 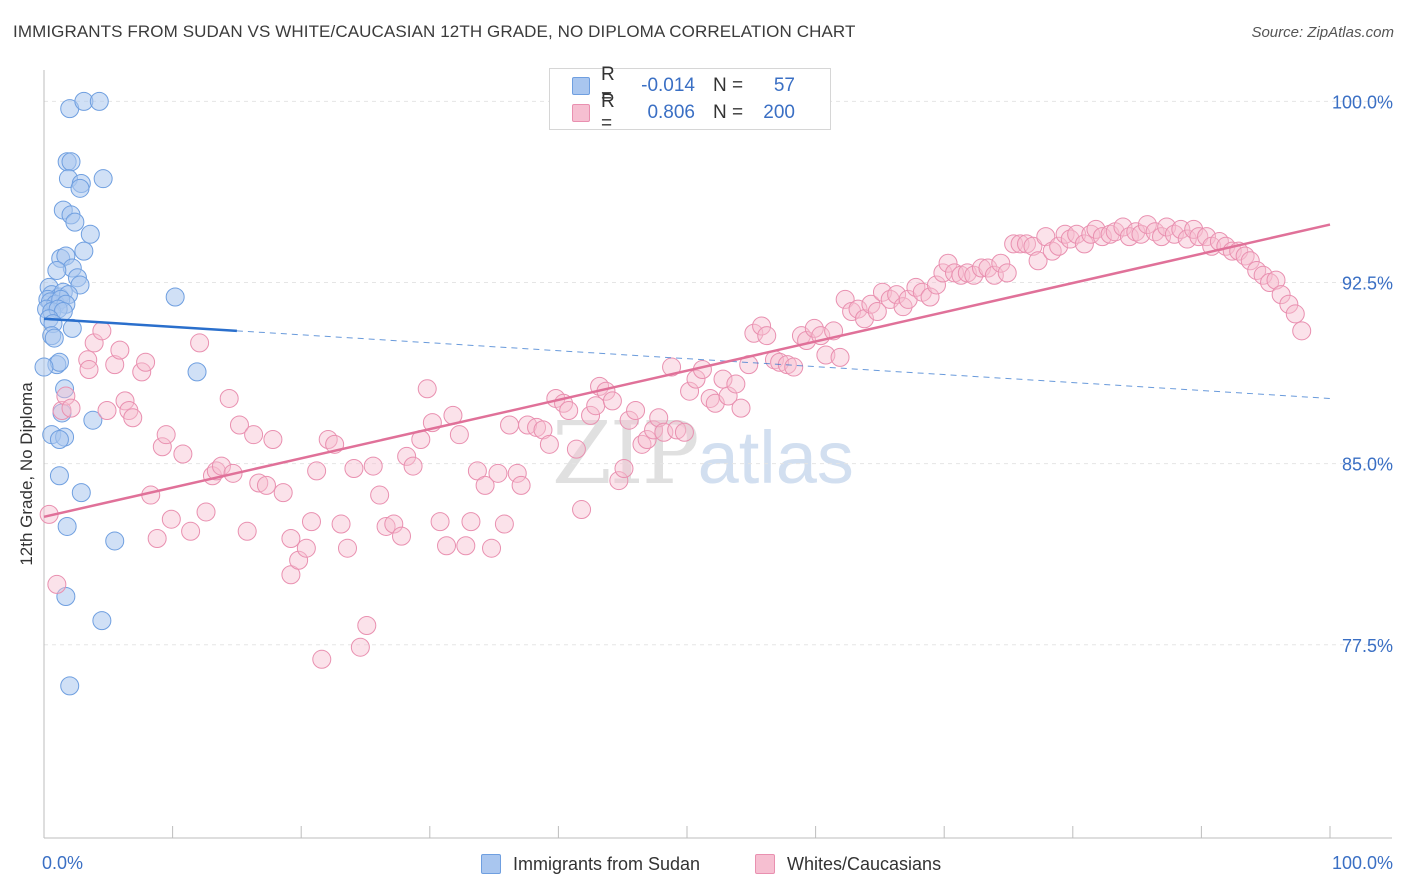 What do you see at coordinates (491, 864) in the screenshot?
I see `bottom-legend-swatch-sudan` at bounding box center [491, 864].